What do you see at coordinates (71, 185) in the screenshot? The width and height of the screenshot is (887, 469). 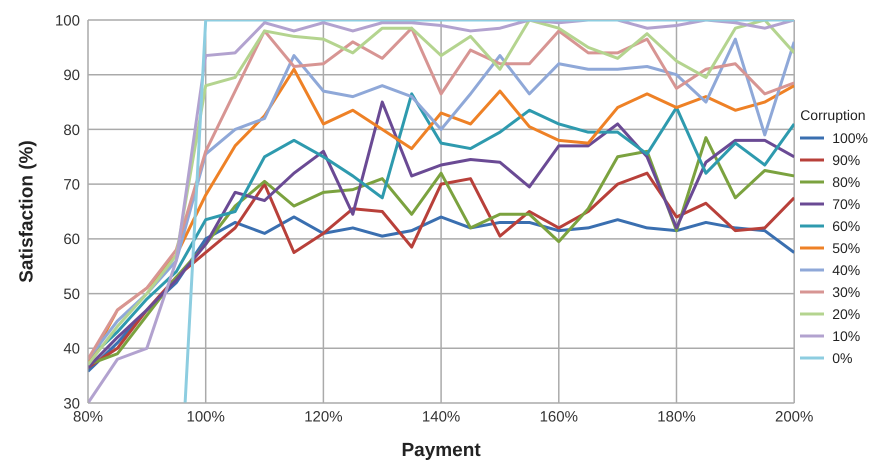 I see `y-tick-label: 70` at bounding box center [71, 185].